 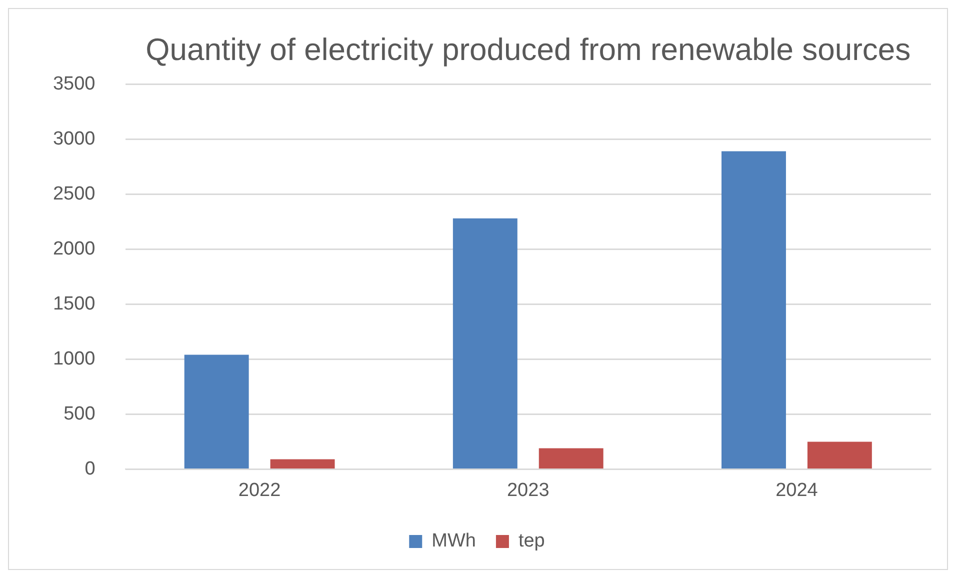 I want to click on y-tick-label: 1500, so click(x=74, y=303).